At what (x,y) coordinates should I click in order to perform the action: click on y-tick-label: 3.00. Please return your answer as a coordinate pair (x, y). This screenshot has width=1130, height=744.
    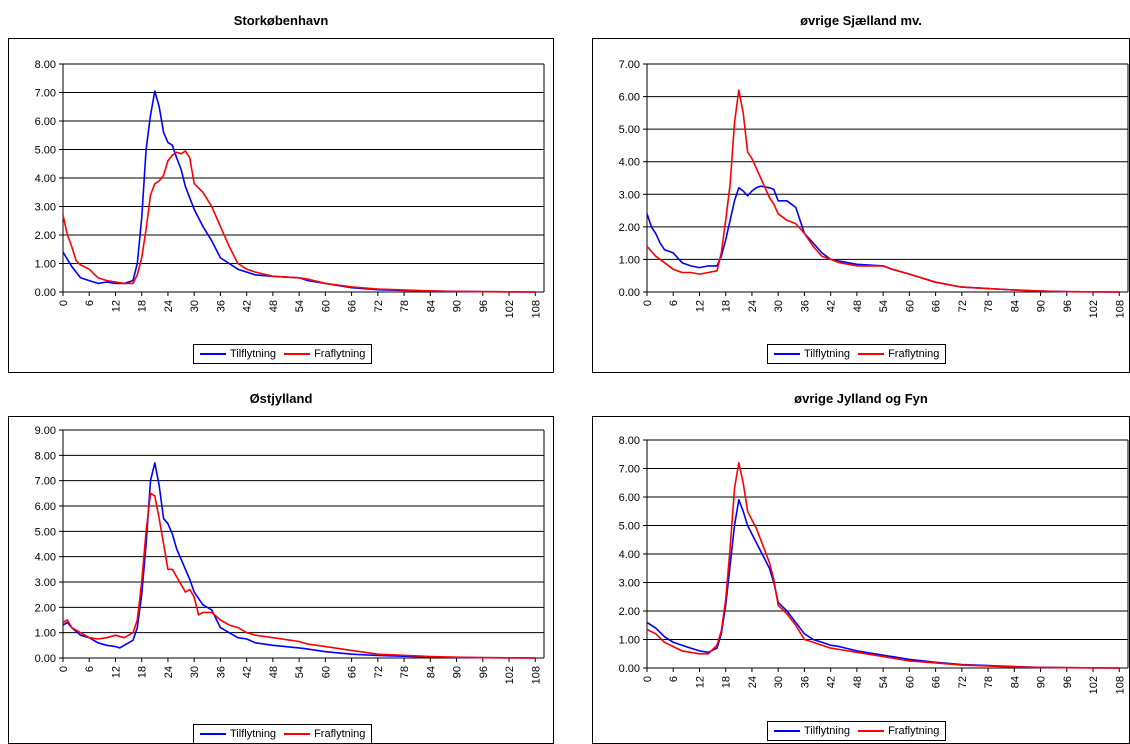
    Looking at the image, I should click on (629, 195).